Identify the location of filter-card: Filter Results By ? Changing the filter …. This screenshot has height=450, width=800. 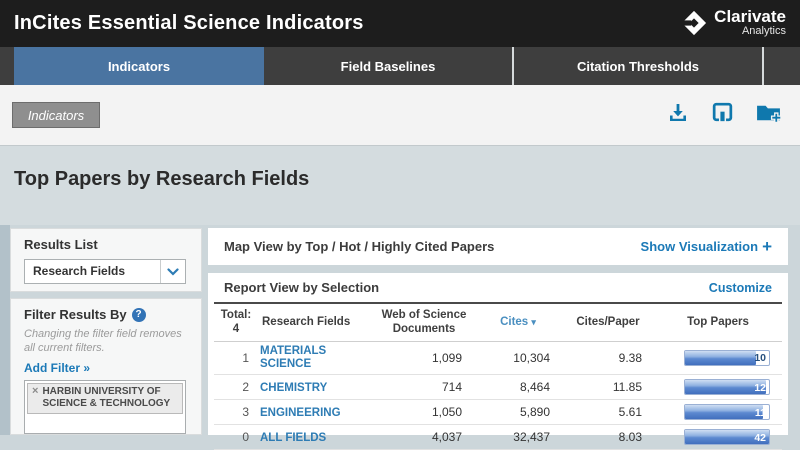
(106, 366).